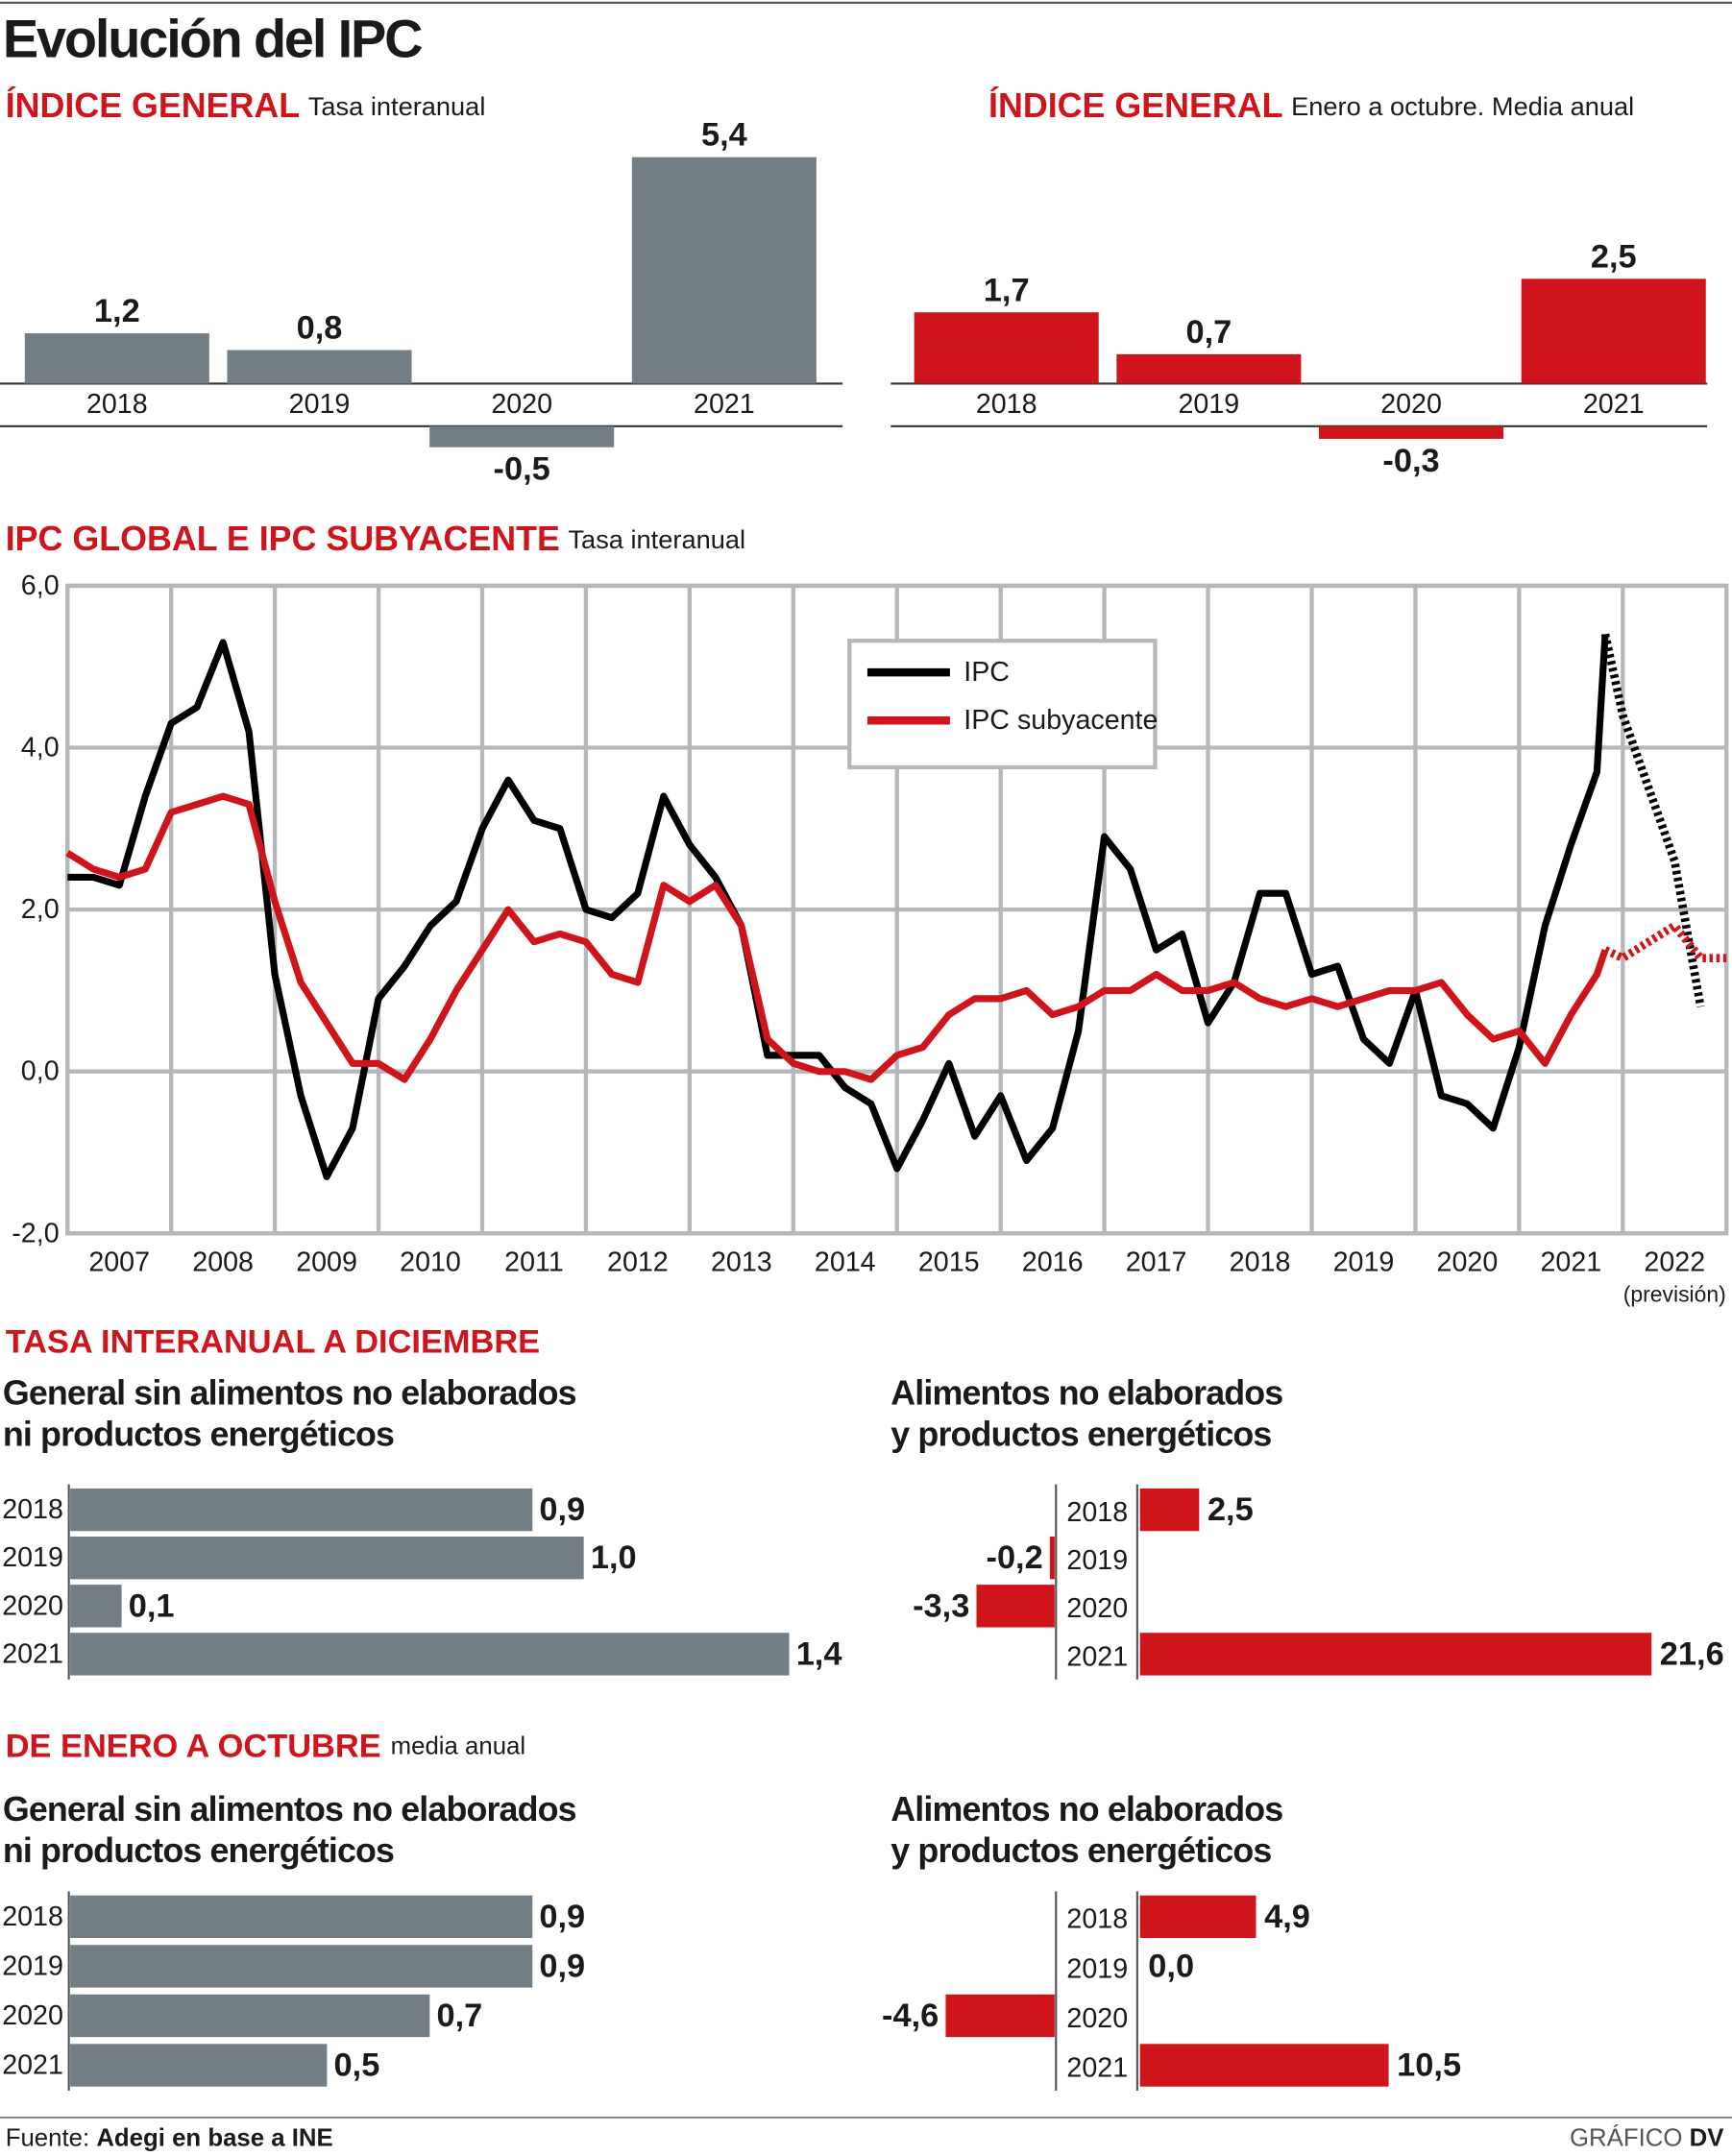 The height and width of the screenshot is (2156, 1732). I want to click on x-tick-label: 2017, so click(1156, 1262).